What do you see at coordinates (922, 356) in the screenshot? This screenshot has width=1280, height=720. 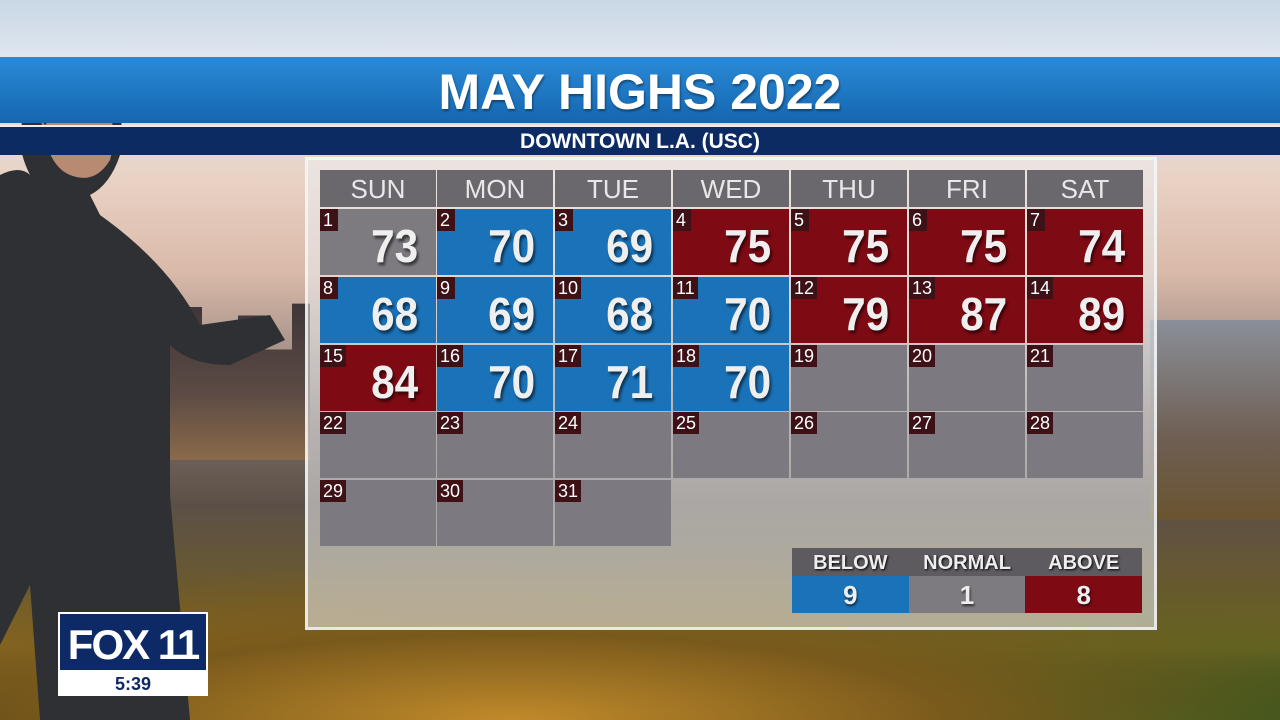 I see `day-number: 20` at bounding box center [922, 356].